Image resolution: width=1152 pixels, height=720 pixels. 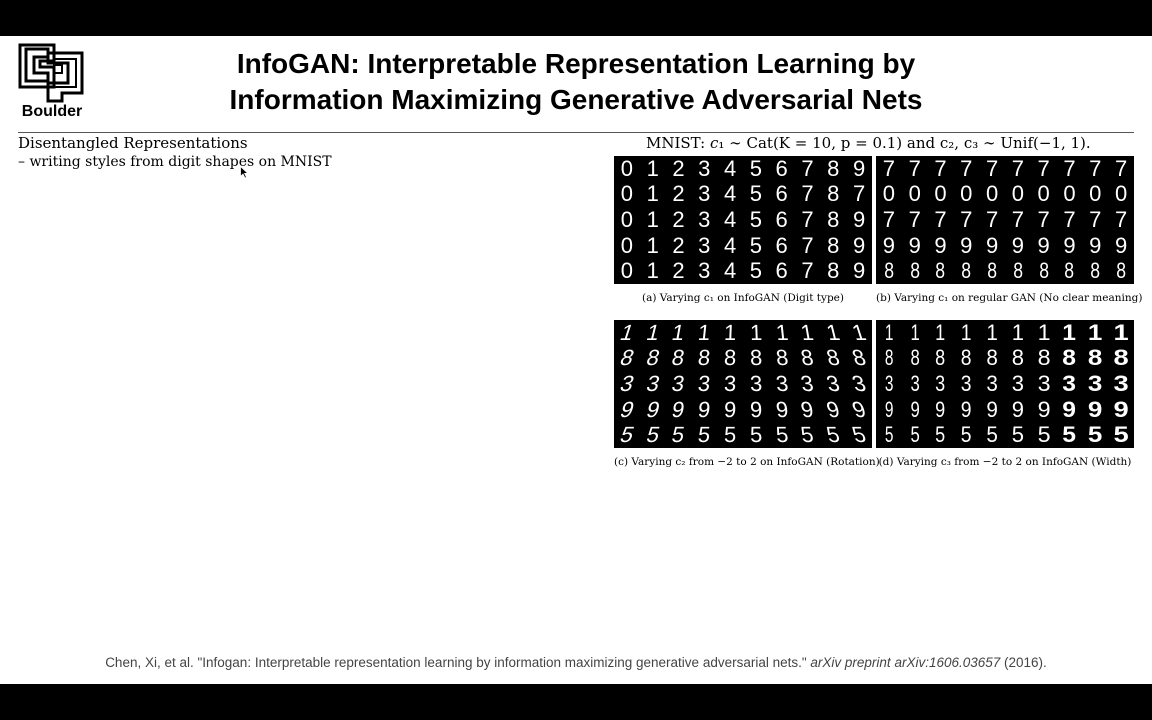 I want to click on digit-glyph: 4, so click(x=730, y=245).